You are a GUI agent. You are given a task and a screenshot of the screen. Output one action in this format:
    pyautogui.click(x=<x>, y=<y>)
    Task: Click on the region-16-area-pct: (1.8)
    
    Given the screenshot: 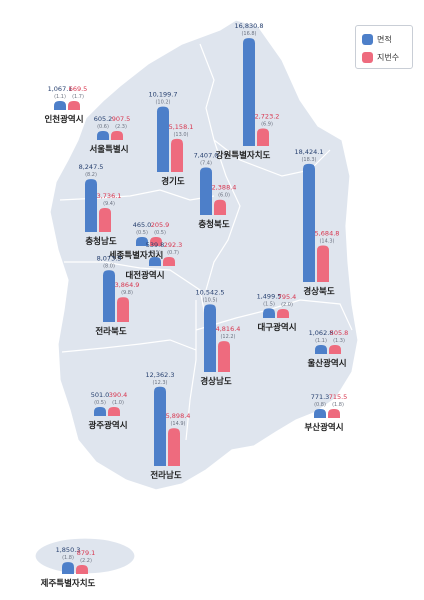 What is the action you would take?
    pyautogui.click(x=68, y=558)
    